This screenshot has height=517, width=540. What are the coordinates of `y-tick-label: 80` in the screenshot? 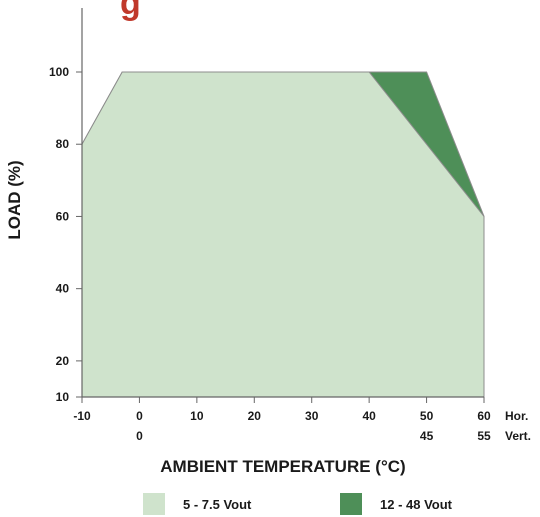 It's located at (63, 144).